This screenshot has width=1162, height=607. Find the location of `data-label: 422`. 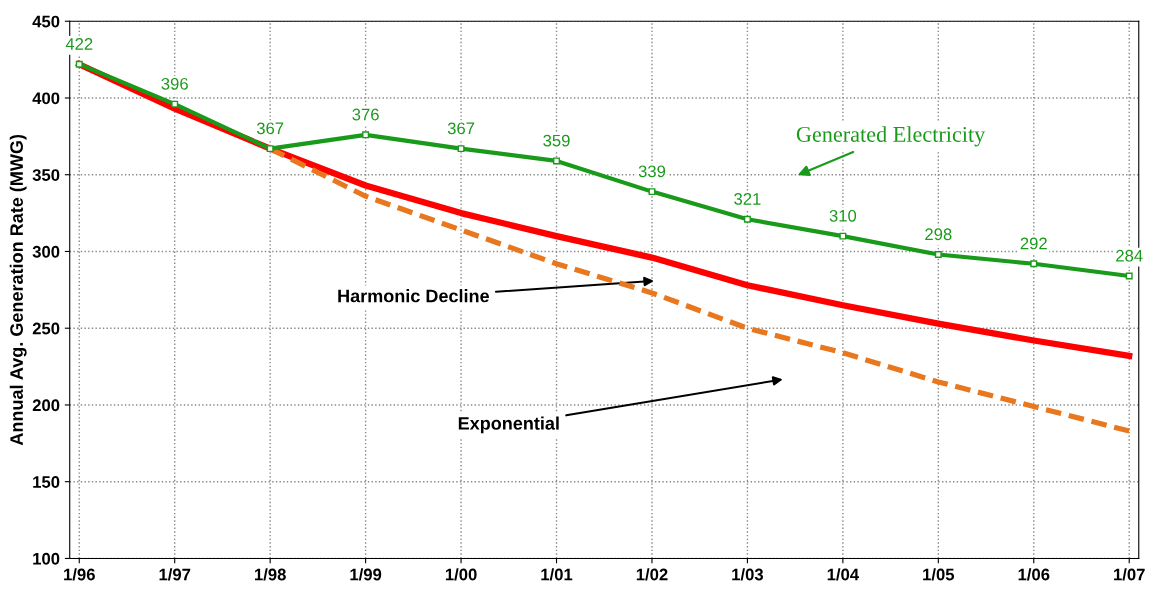

data-label: 422 is located at coordinates (79, 44).